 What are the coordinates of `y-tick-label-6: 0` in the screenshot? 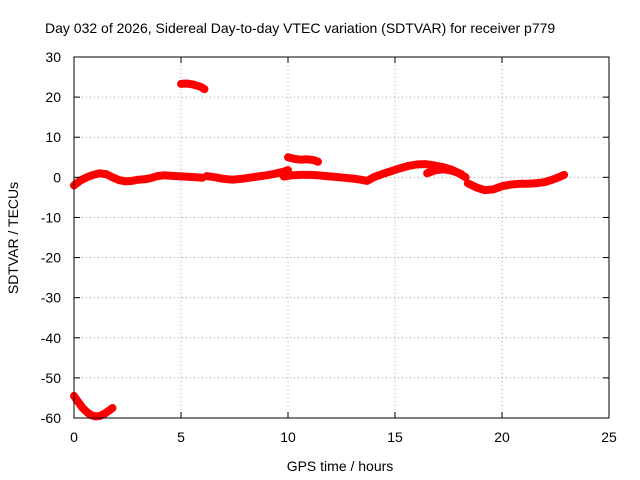 It's located at (57, 177).